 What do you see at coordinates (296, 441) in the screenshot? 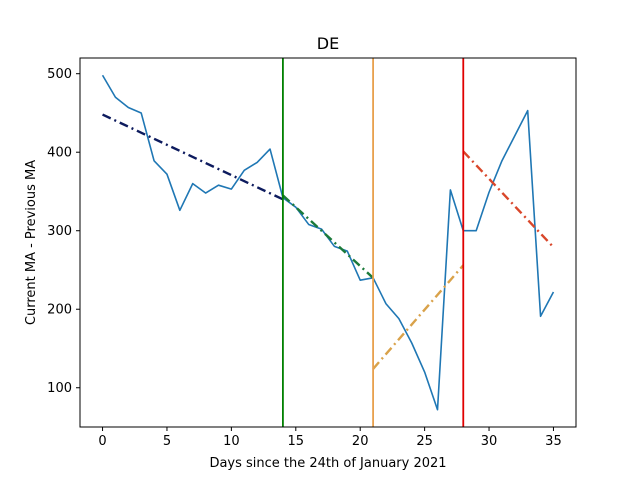
I see `x-tick-label: 15` at bounding box center [296, 441].